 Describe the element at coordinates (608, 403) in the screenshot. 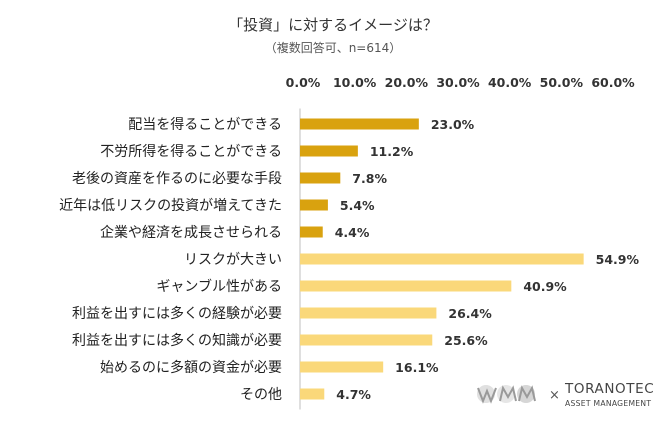

I see `brand-sub: ASSET MANAGEMENT` at that location.